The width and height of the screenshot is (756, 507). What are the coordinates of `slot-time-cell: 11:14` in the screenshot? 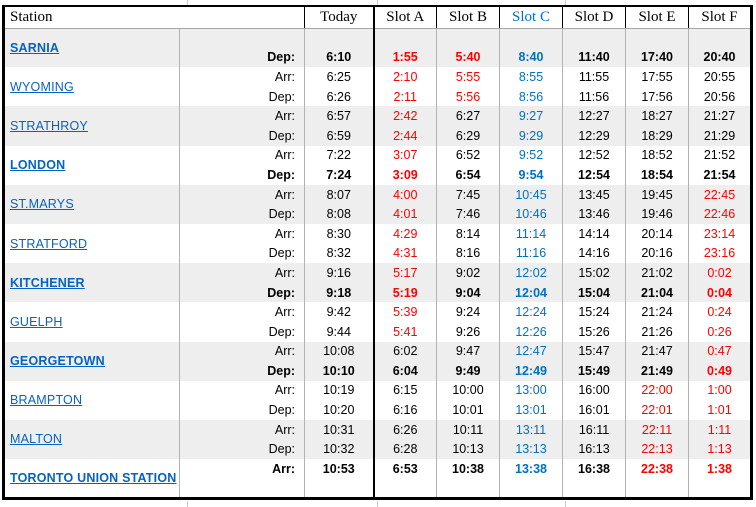 It's located at (531, 233).